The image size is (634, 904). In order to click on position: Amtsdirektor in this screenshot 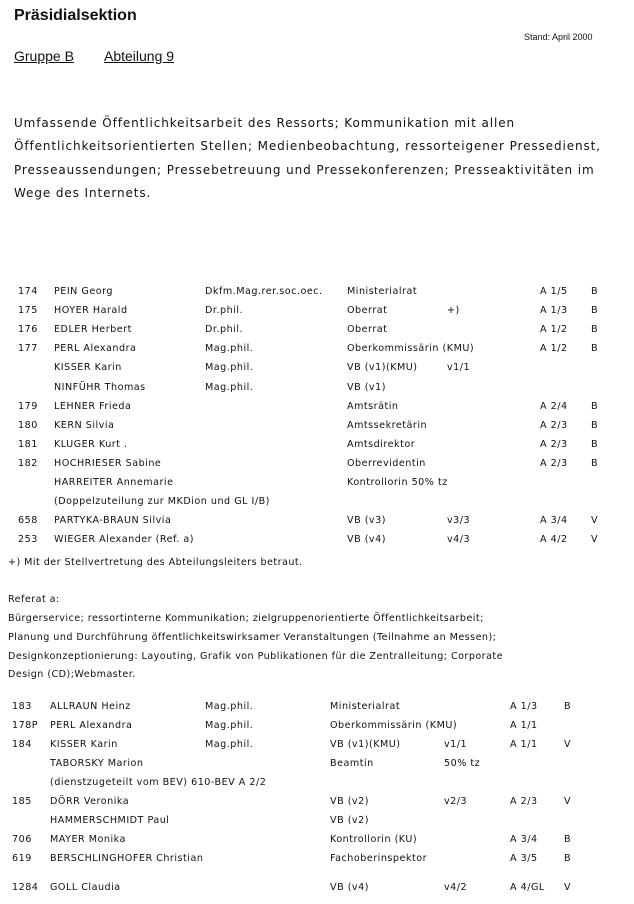, I will do `click(381, 444)`.